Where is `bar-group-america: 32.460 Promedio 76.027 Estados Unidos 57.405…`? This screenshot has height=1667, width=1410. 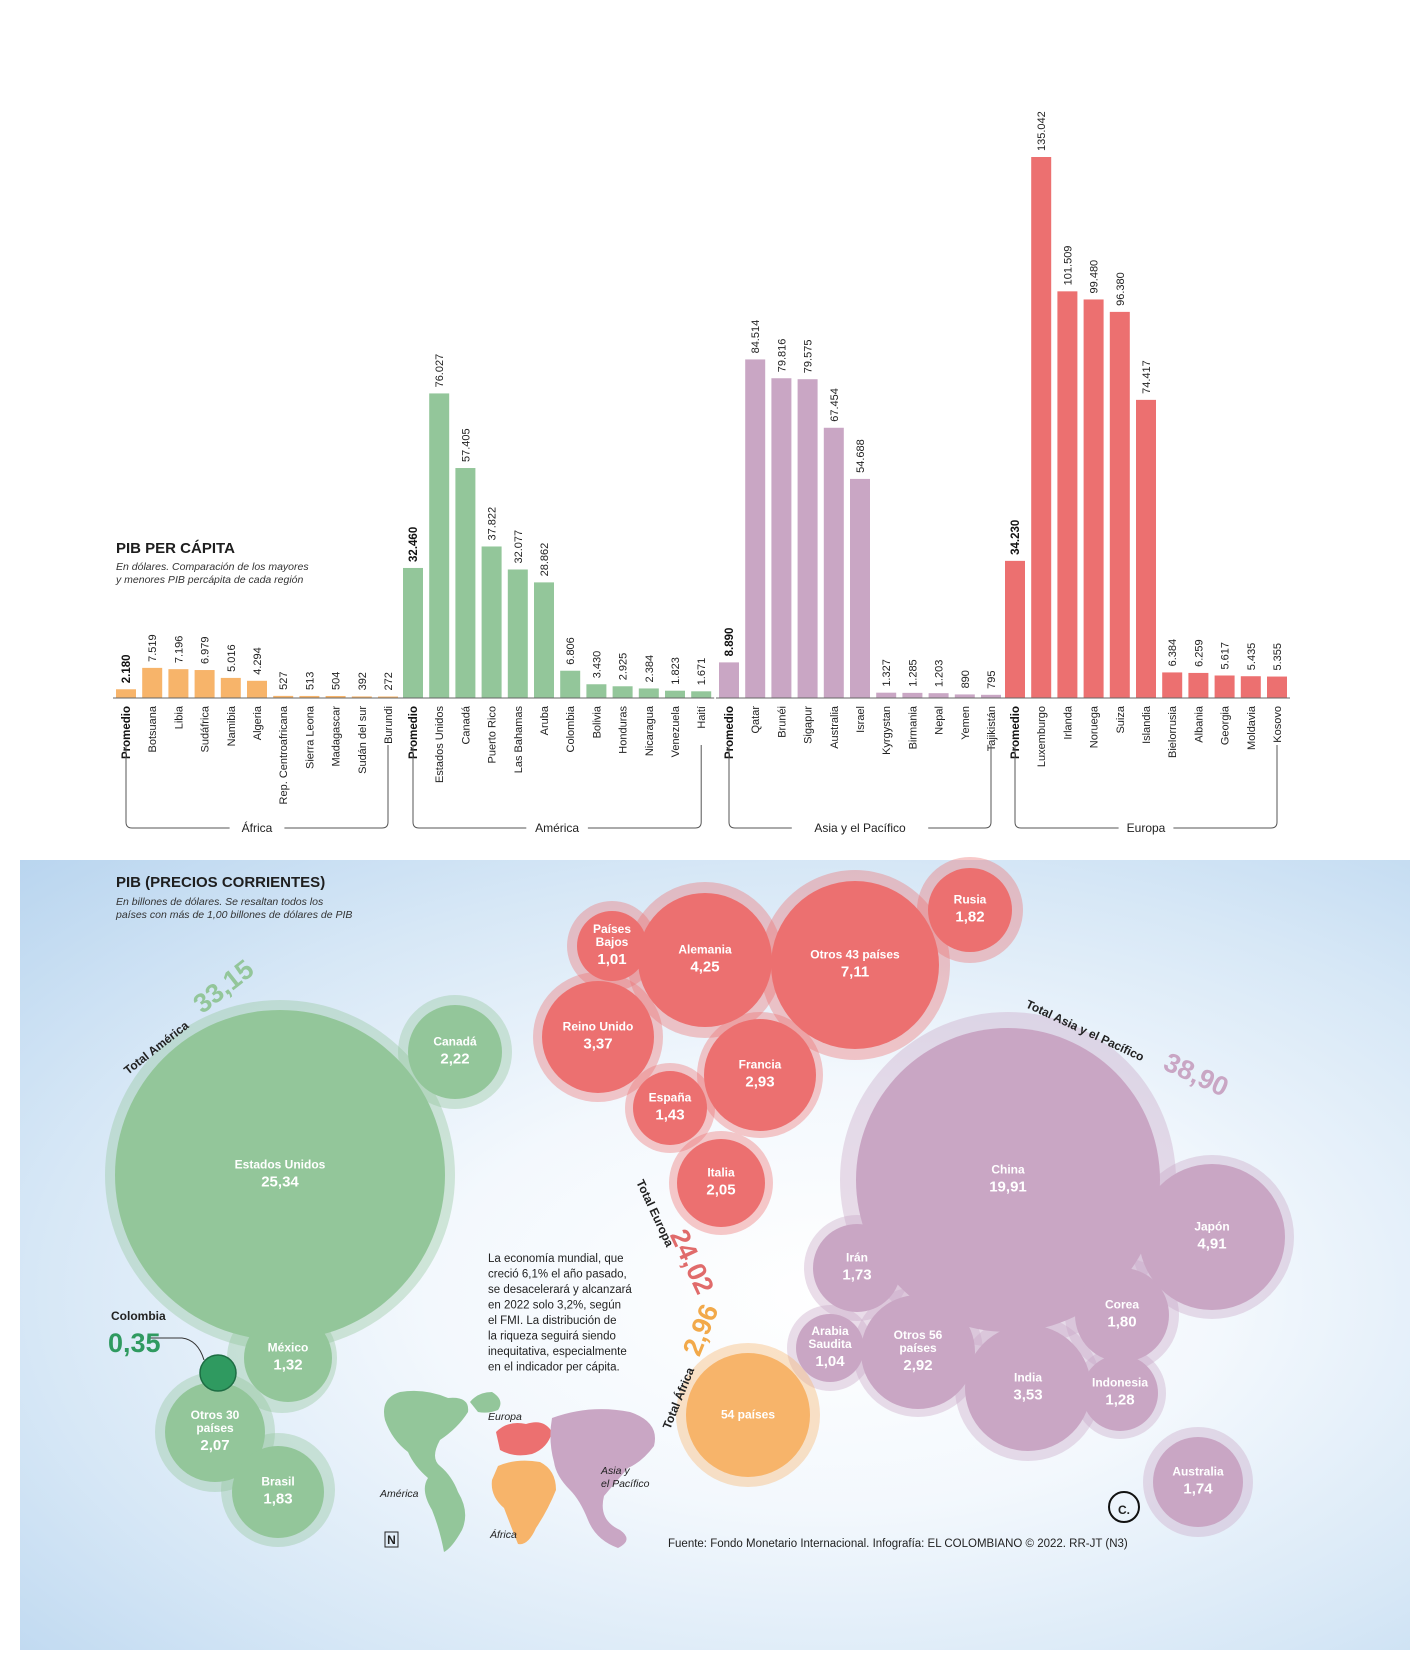
bar-group-america: 32.460 Promedio 76.027 Estados Unidos 57.405… is located at coordinates (557, 594).